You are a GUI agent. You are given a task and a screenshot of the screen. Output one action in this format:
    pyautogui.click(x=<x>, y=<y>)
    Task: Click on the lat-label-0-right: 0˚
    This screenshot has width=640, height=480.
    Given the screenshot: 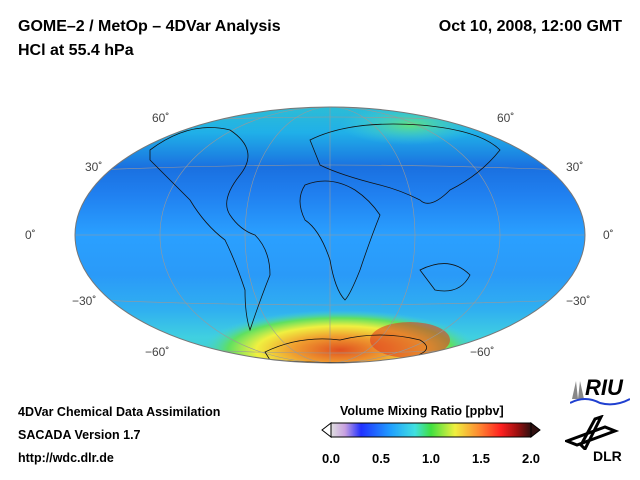 What is the action you would take?
    pyautogui.click(x=608, y=235)
    